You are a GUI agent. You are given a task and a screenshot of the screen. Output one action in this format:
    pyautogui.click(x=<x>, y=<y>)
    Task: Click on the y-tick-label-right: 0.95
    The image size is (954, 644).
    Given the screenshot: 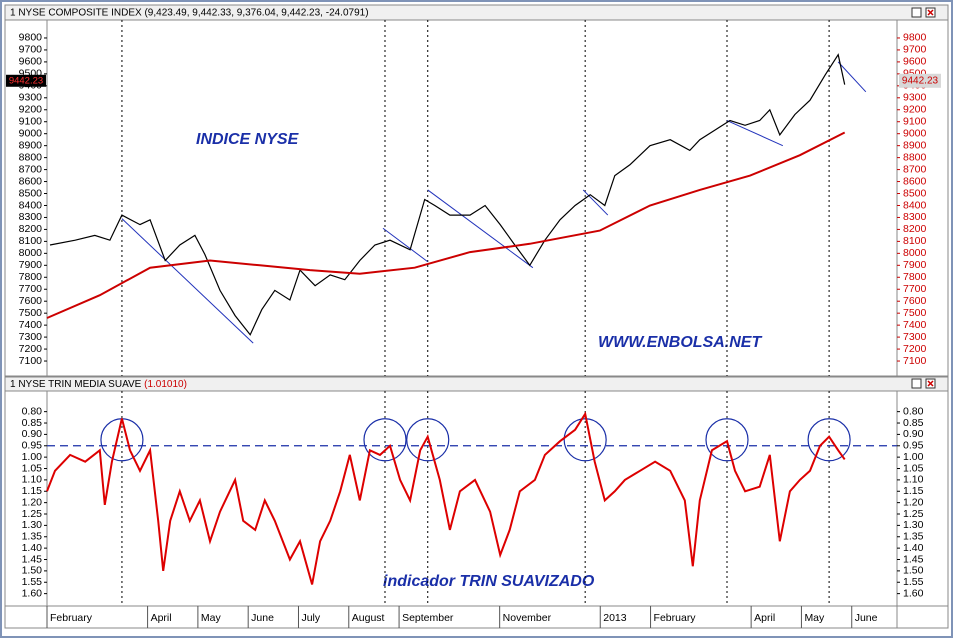 What is the action you would take?
    pyautogui.click(x=913, y=446)
    